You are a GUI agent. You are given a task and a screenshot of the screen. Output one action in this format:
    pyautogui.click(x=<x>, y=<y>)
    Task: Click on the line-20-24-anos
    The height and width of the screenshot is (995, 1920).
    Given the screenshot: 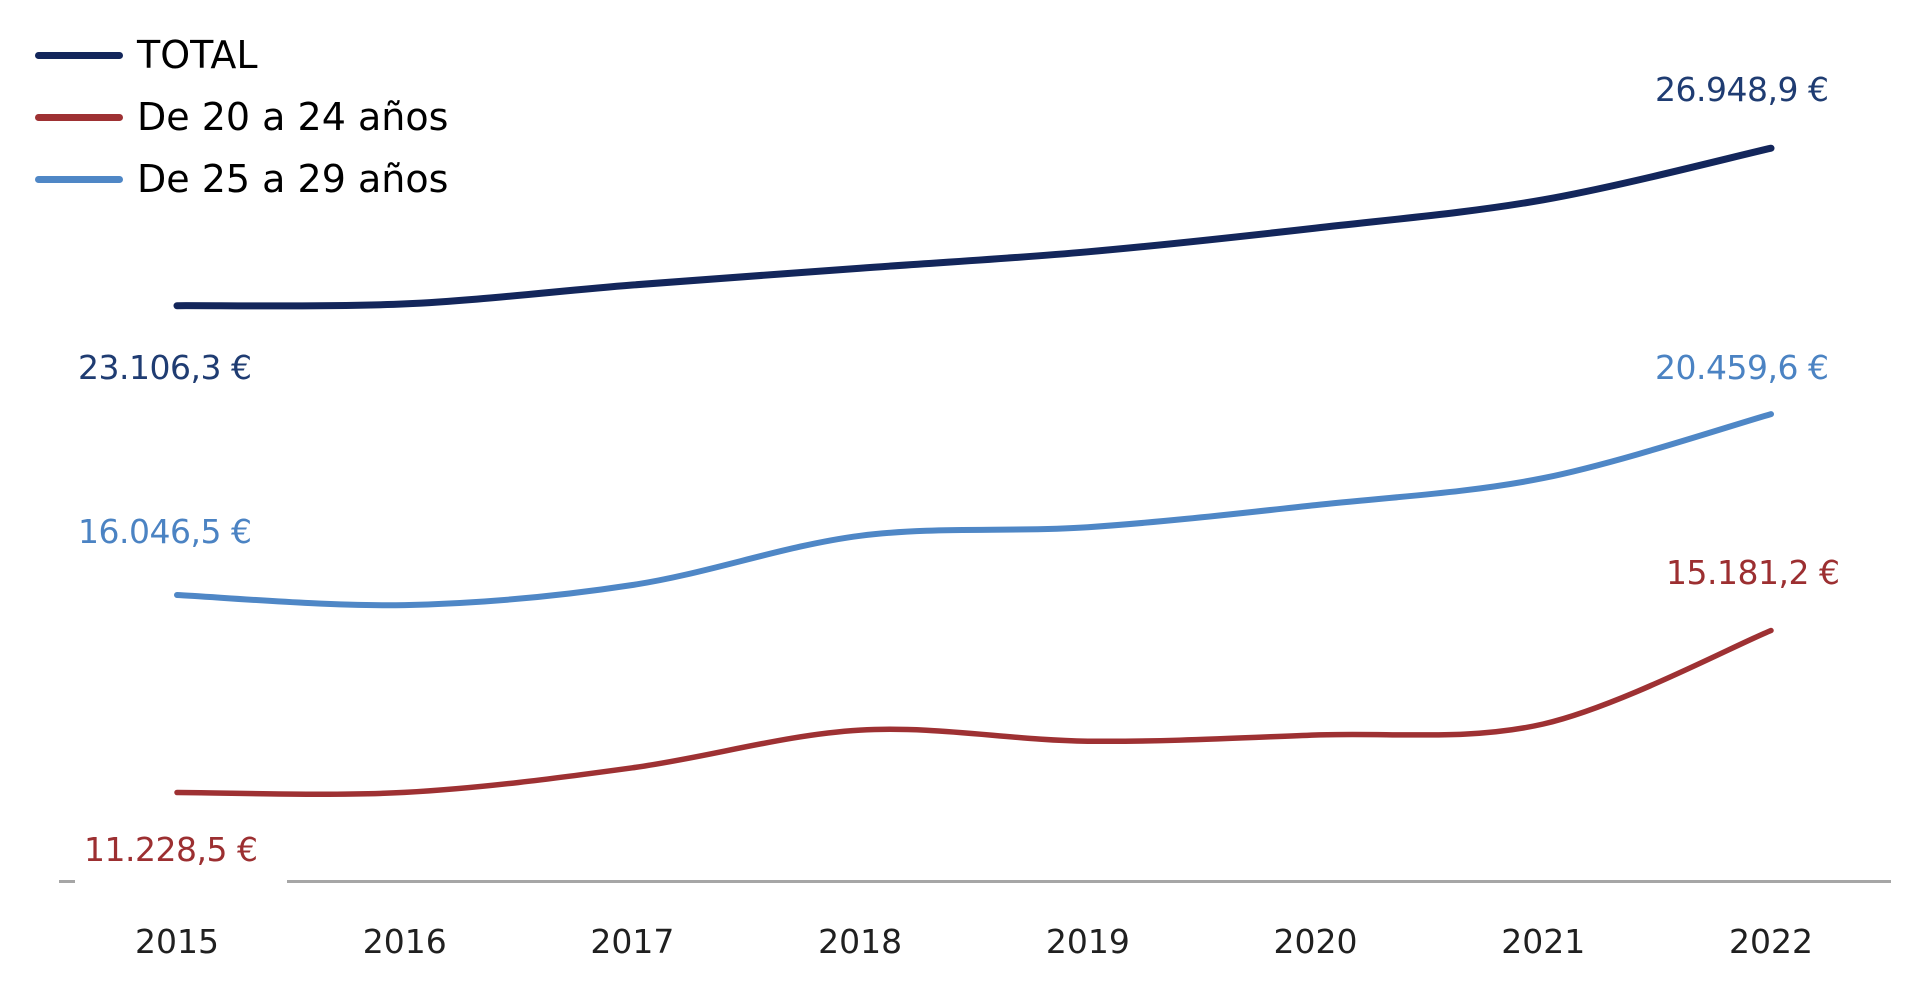 What is the action you would take?
    pyautogui.click(x=974, y=712)
    